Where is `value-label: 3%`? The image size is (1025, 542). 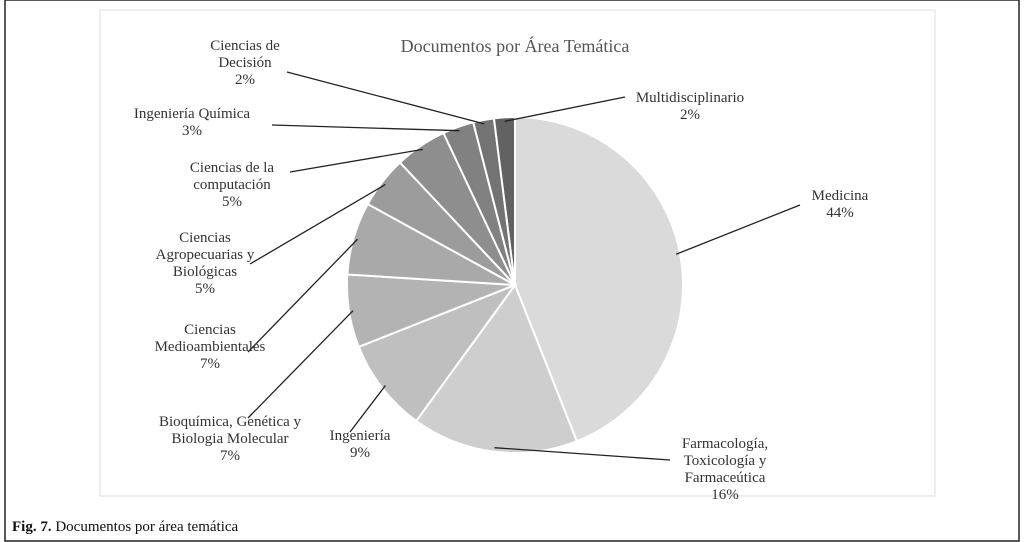 value-label: 3% is located at coordinates (192, 131).